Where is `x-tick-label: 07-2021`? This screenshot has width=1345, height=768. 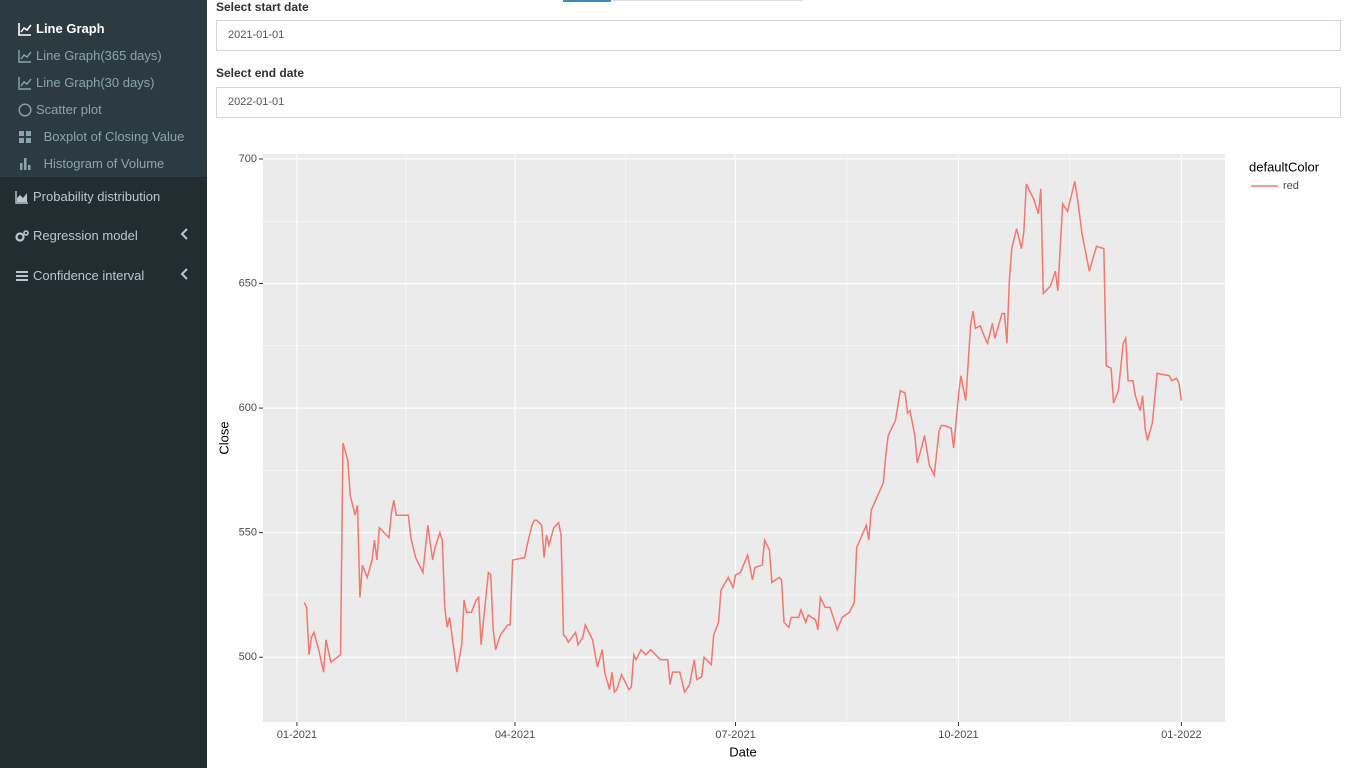 x-tick-label: 07-2021 is located at coordinates (735, 735).